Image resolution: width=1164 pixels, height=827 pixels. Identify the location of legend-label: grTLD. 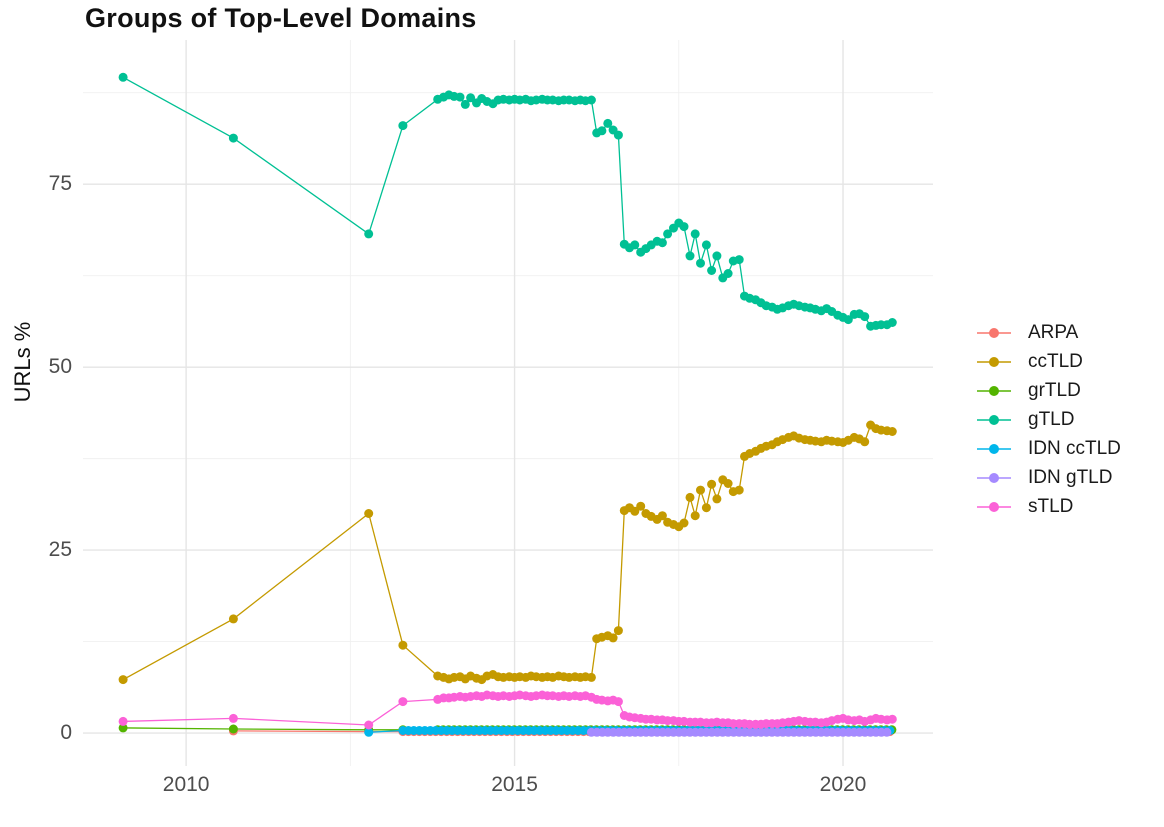
(1054, 390).